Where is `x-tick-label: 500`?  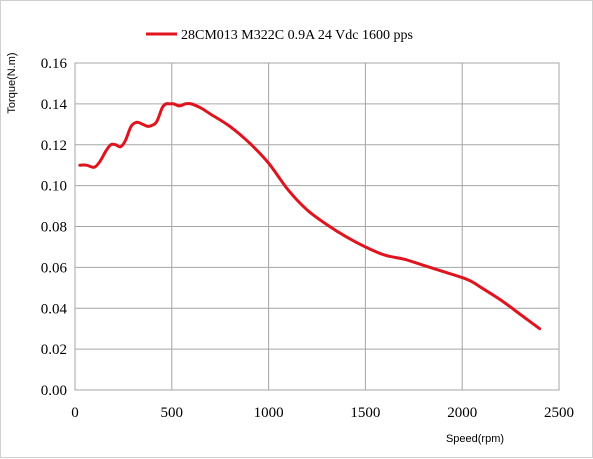 x-tick-label: 500 is located at coordinates (172, 413).